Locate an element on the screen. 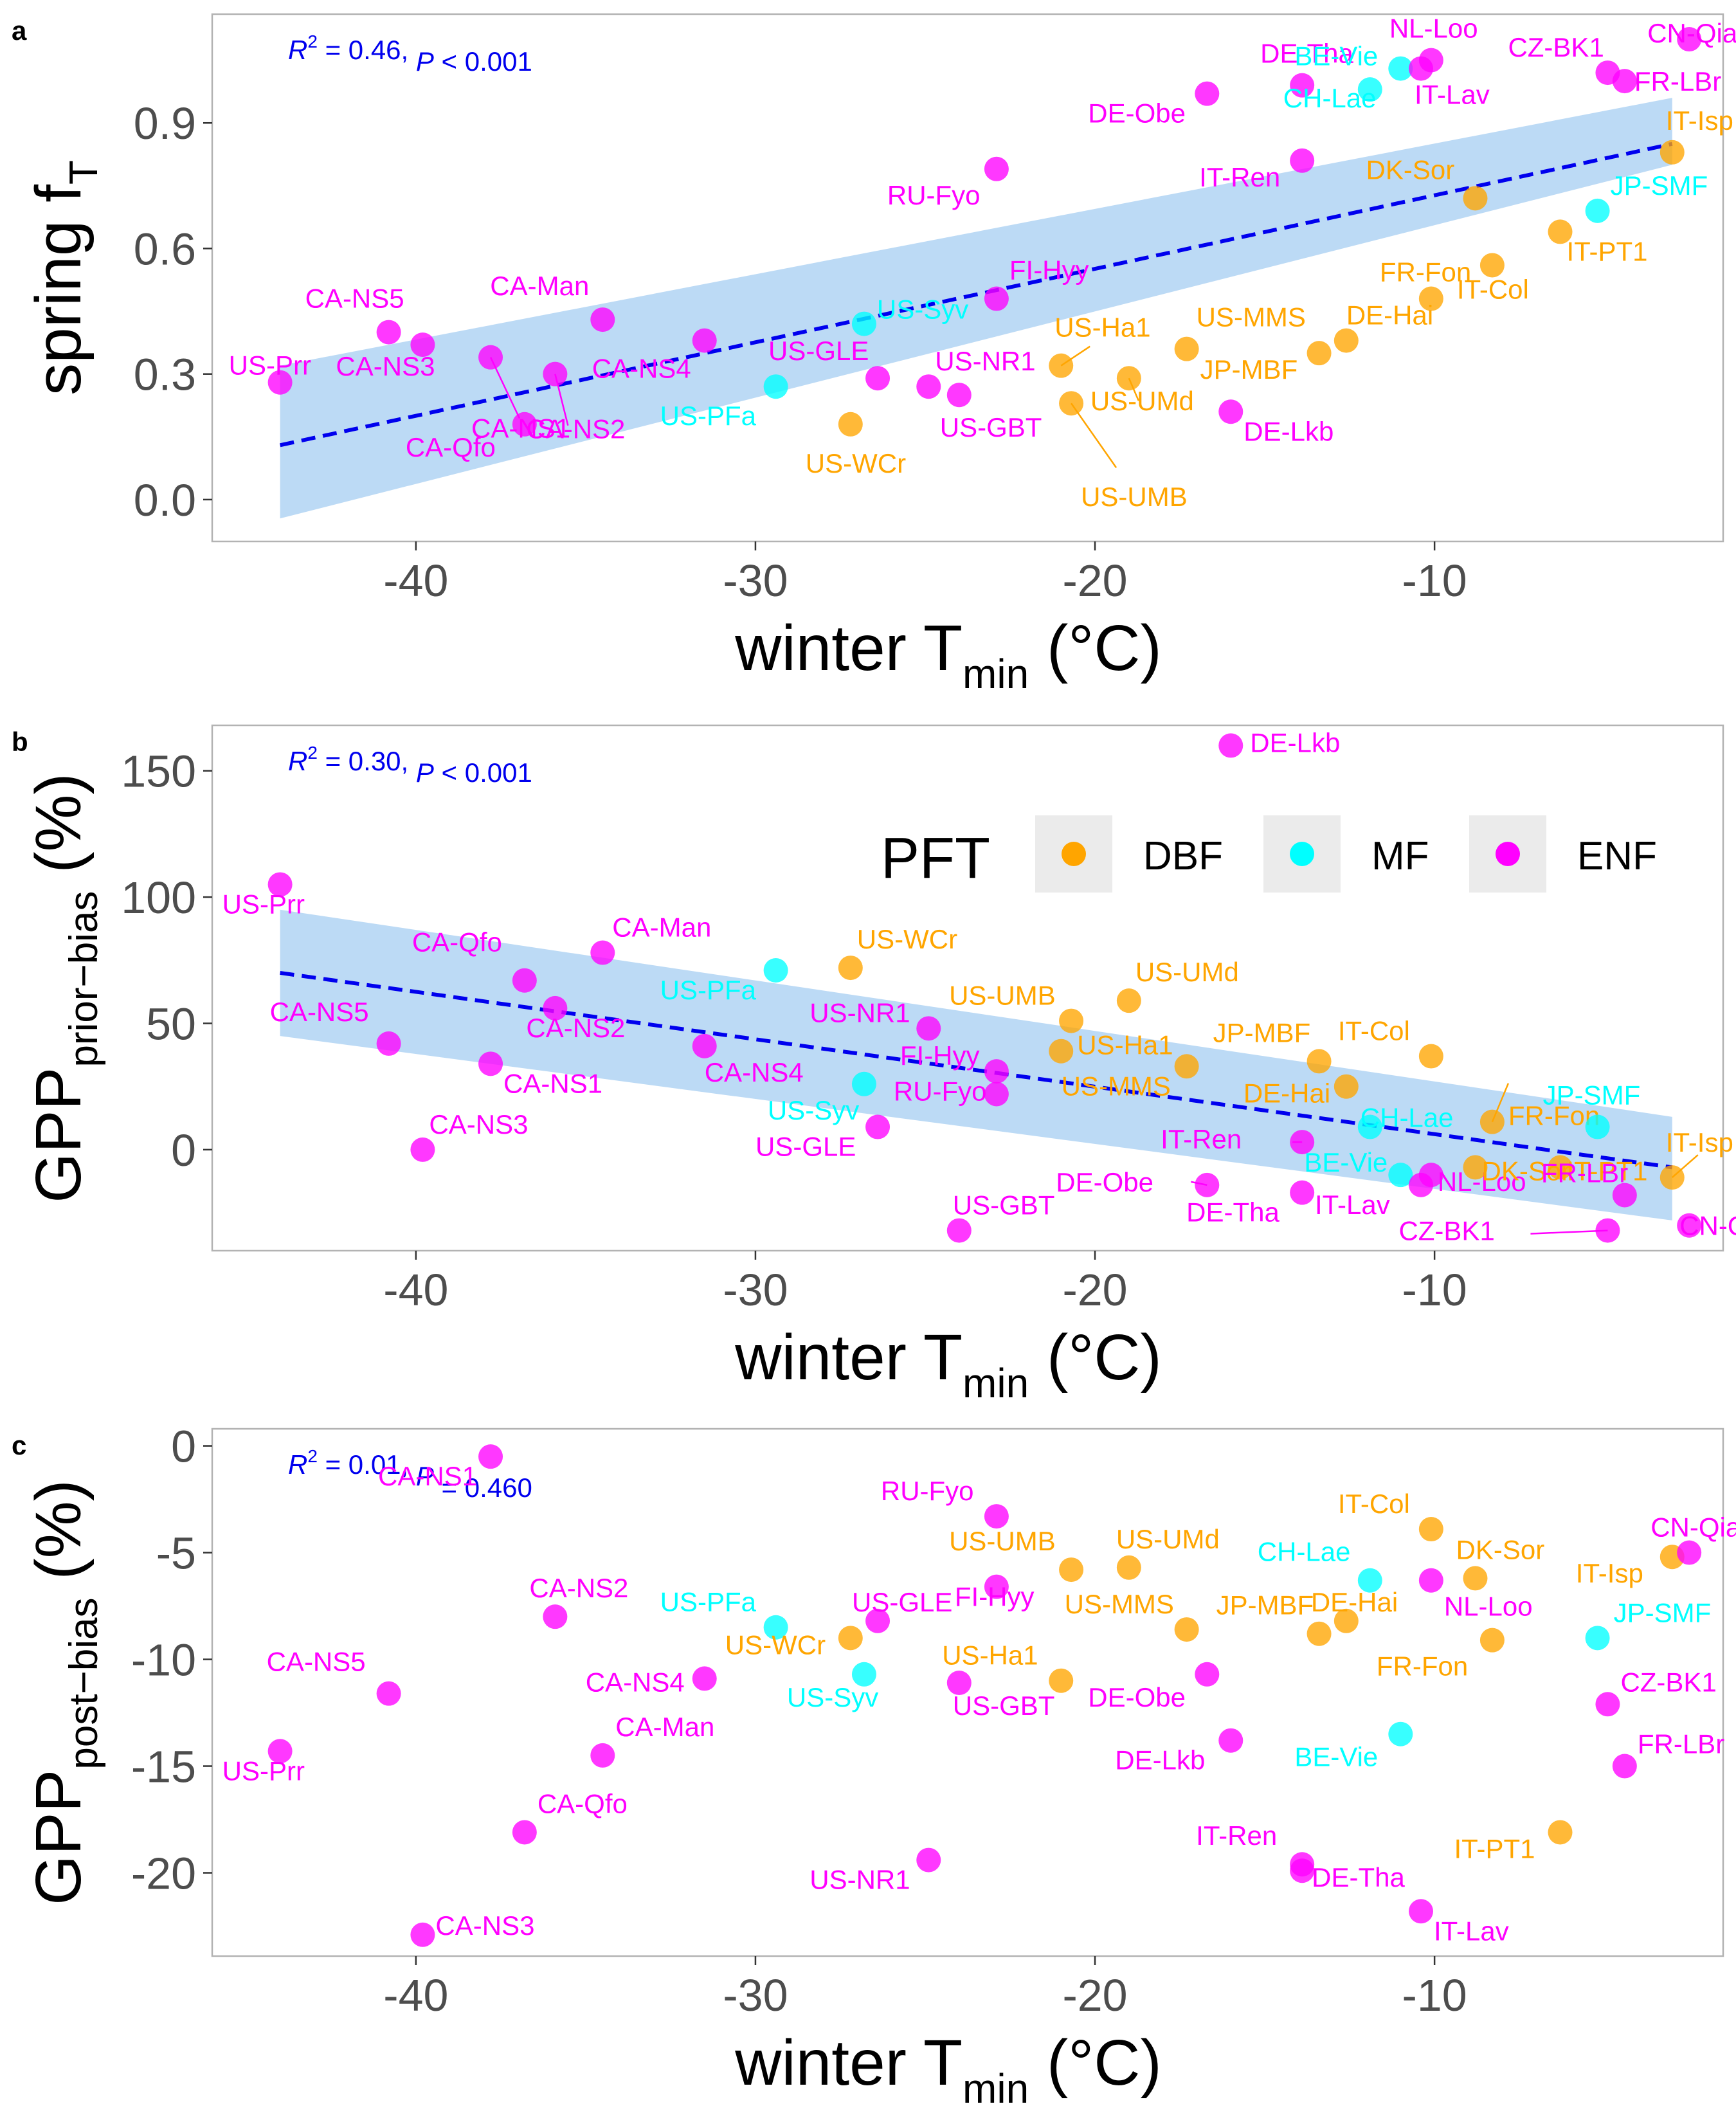 This screenshot has width=1736, height=2122. point-label: US-UMB is located at coordinates (1002, 996).